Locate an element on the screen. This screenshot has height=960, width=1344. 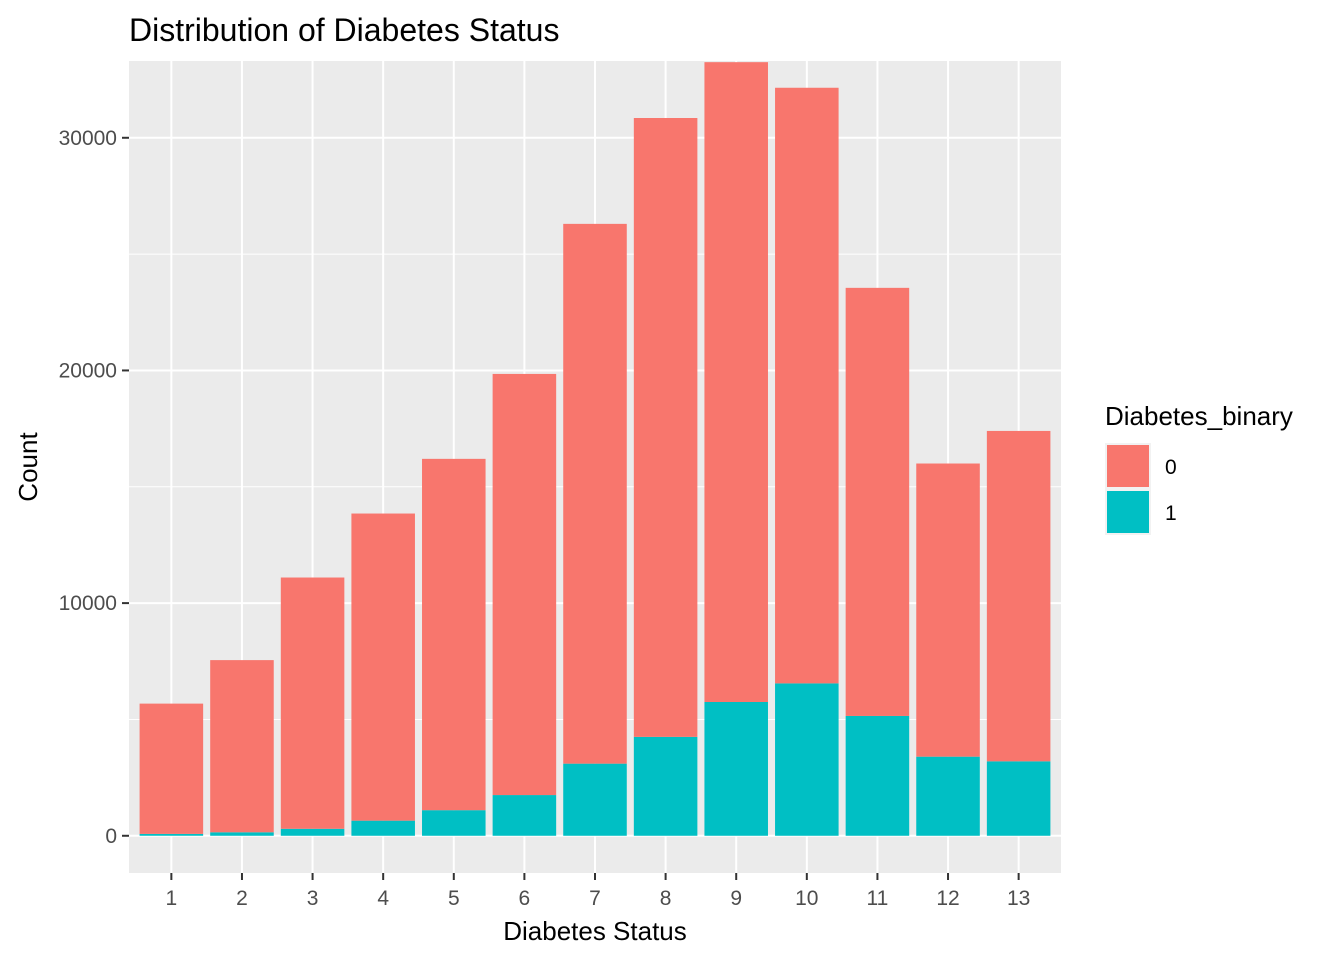
legend: Diabetes_binary 0 1 is located at coordinates (1199, 468).